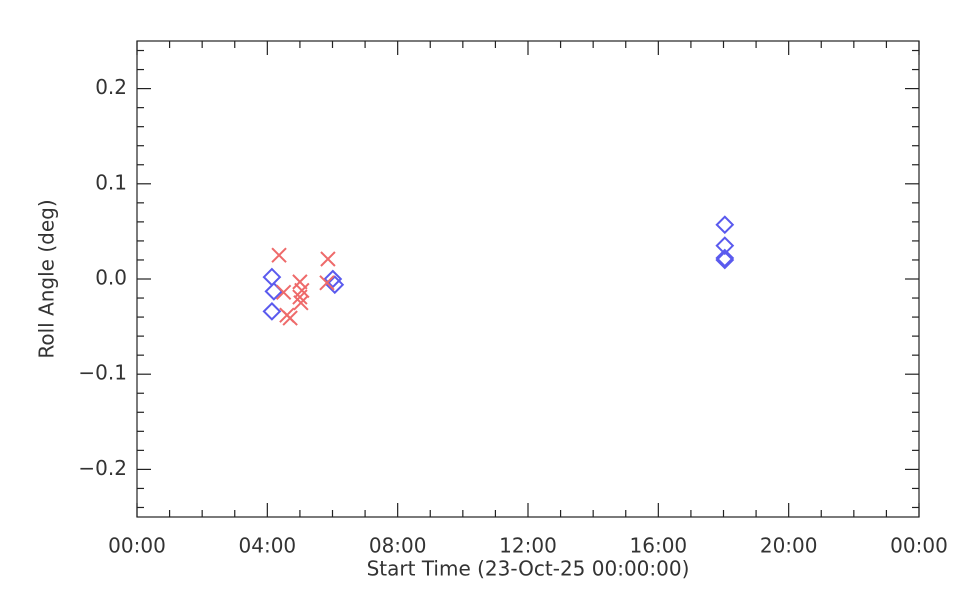  What do you see at coordinates (528, 546) in the screenshot?
I see `x-tick-label: 12:00` at bounding box center [528, 546].